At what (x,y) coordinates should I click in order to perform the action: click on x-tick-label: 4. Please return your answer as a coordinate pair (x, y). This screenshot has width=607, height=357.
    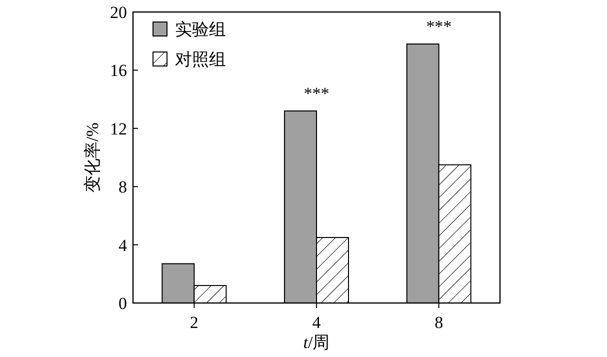
    Looking at the image, I should click on (317, 322).